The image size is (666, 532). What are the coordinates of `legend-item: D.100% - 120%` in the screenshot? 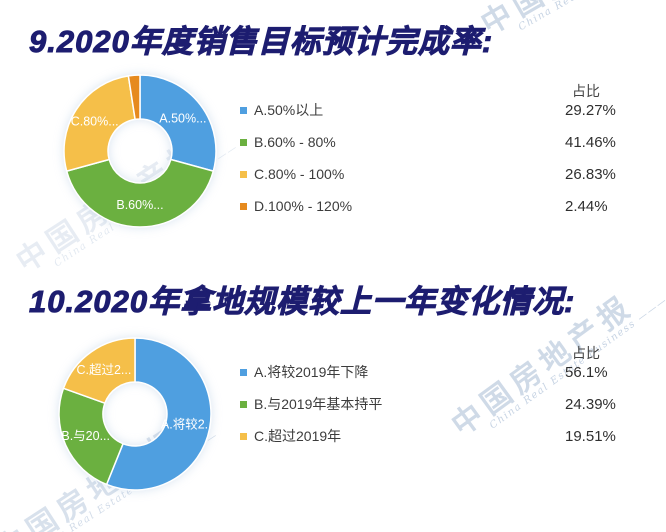 It's located at (296, 206).